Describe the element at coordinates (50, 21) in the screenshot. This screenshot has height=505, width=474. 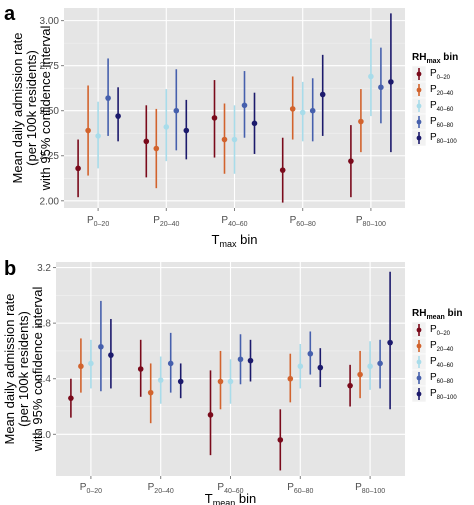
I see `y-tick-label: 3.00` at that location.